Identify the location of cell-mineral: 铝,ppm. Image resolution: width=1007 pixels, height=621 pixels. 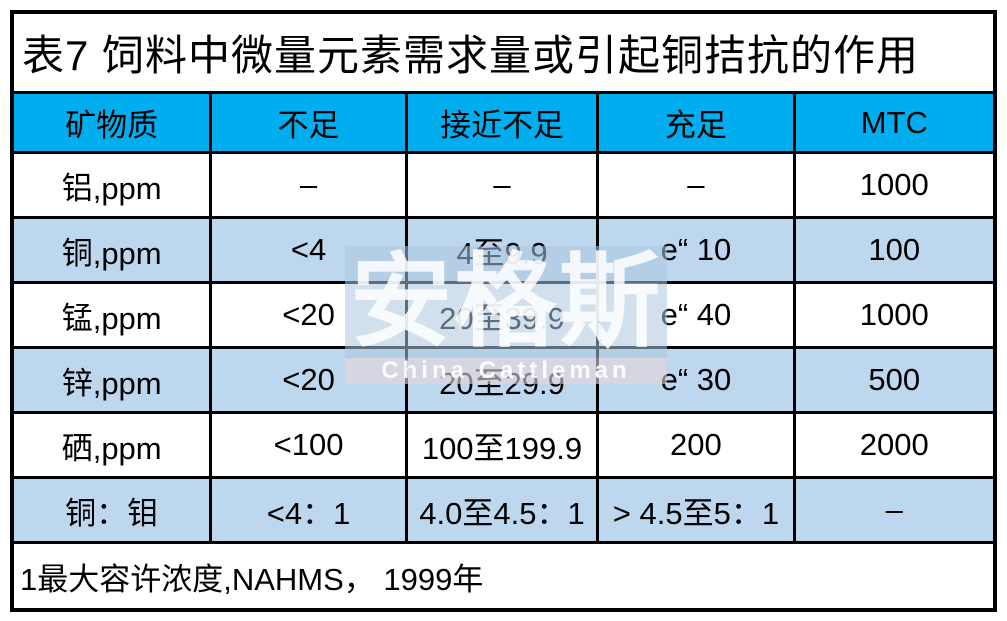
(113, 185).